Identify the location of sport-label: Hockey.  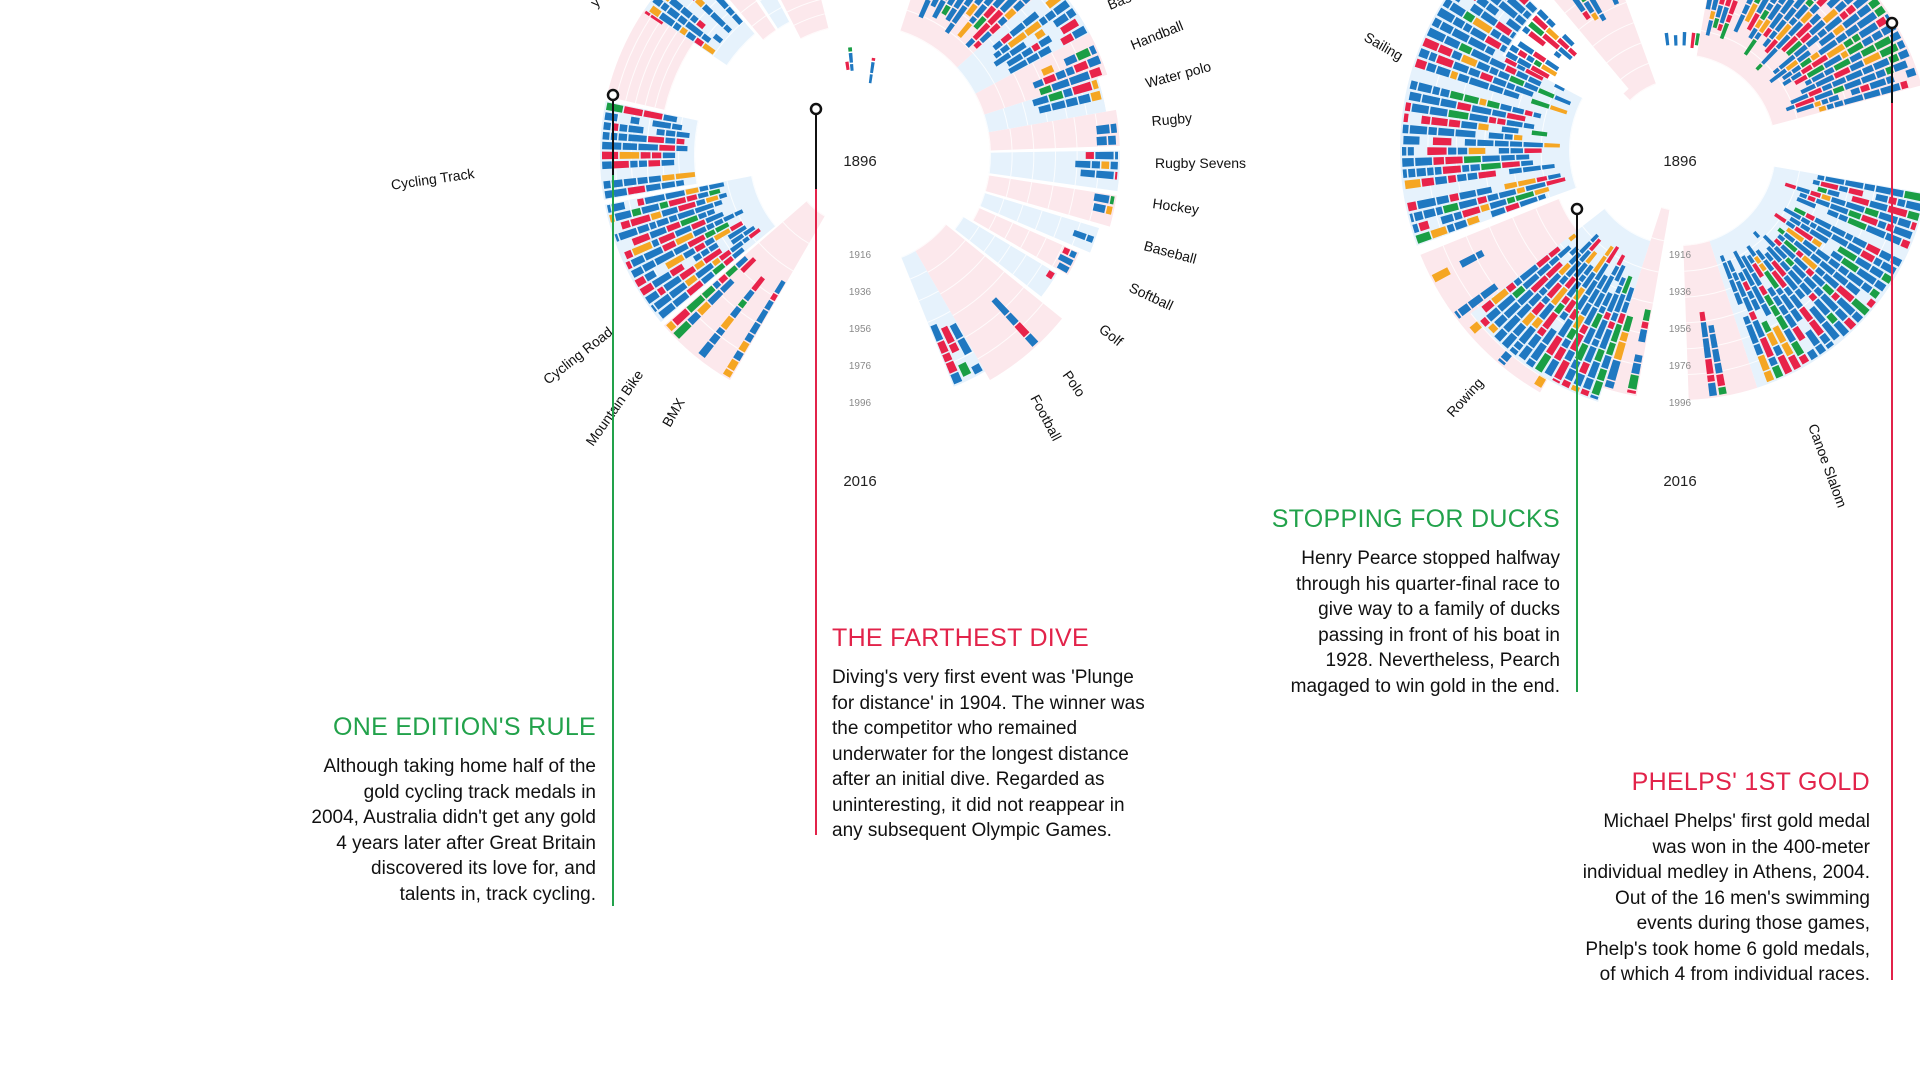
(1176, 206).